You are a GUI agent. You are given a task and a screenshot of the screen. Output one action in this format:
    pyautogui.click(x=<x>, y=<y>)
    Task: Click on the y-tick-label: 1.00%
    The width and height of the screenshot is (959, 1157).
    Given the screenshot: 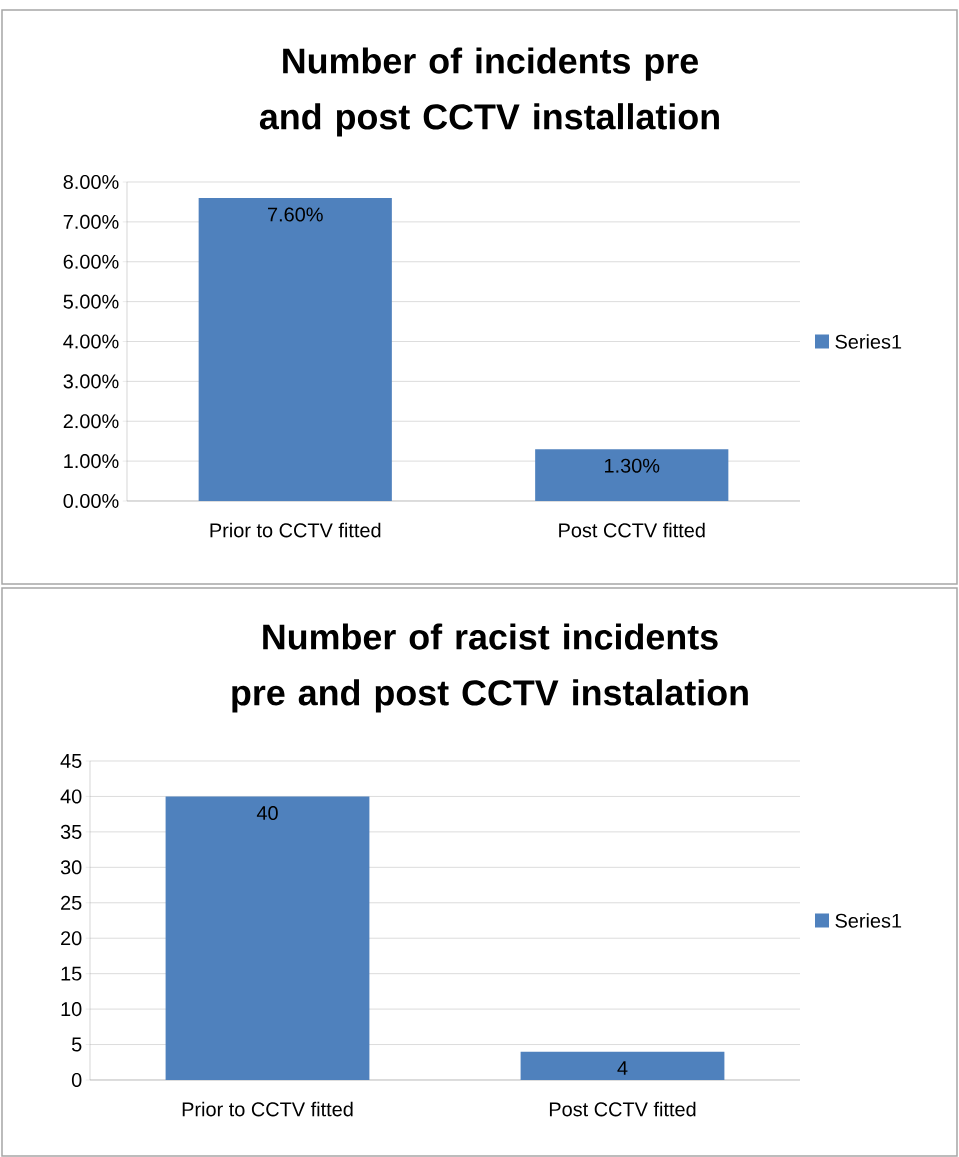 What is the action you would take?
    pyautogui.click(x=91, y=461)
    